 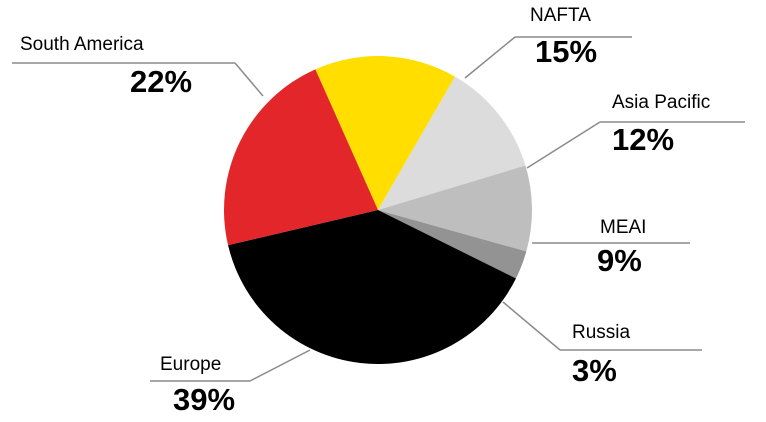 What do you see at coordinates (661, 102) in the screenshot?
I see `category-label: Asia Pacific` at bounding box center [661, 102].